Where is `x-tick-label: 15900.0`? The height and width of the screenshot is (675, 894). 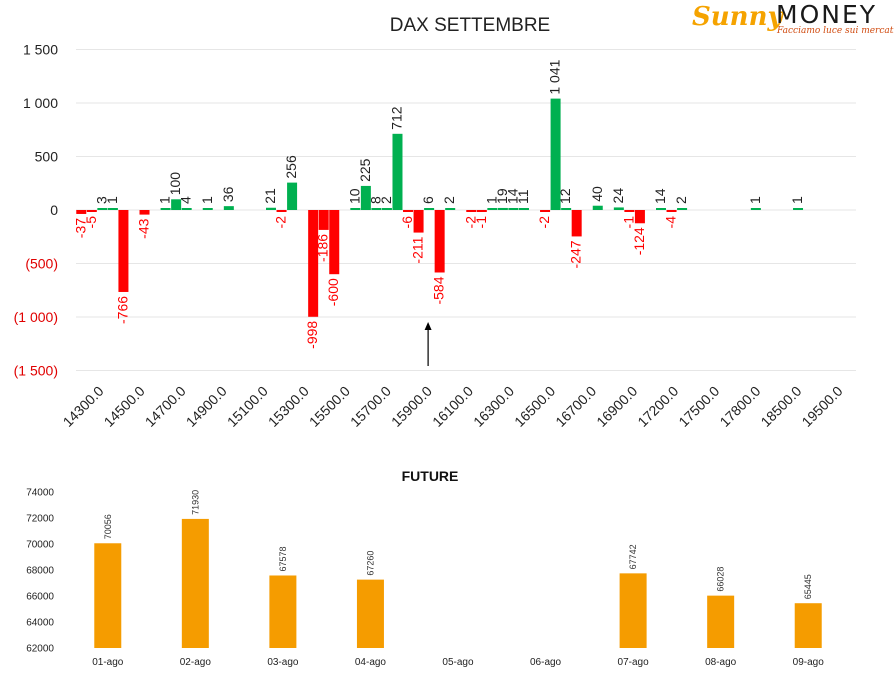
x-tick-label: 15900.0 is located at coordinates (411, 406).